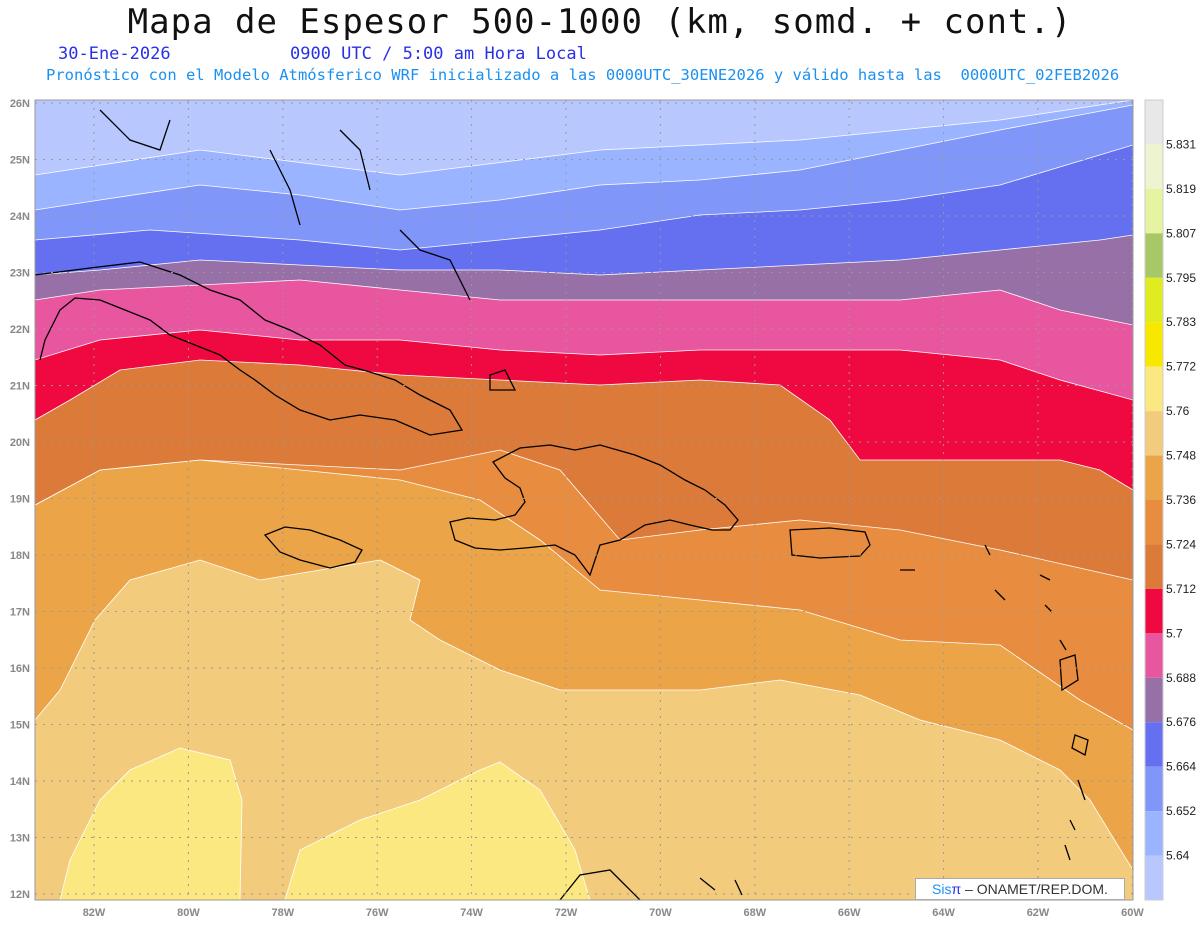 The width and height of the screenshot is (1200, 927). What do you see at coordinates (151, 823) in the screenshot?
I see `band-5.76` at bounding box center [151, 823].